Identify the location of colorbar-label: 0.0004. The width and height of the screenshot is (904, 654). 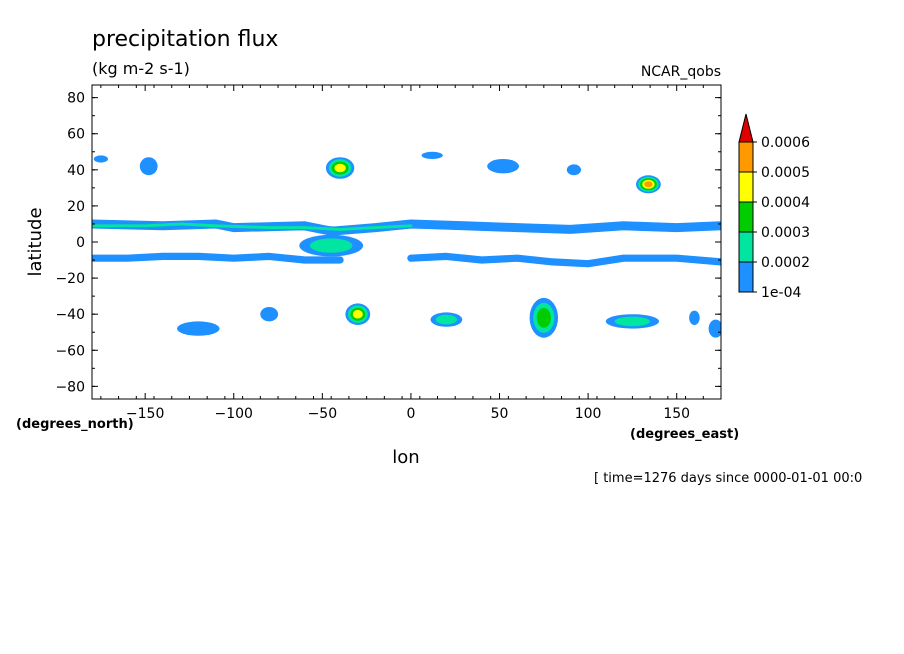
(785, 203).